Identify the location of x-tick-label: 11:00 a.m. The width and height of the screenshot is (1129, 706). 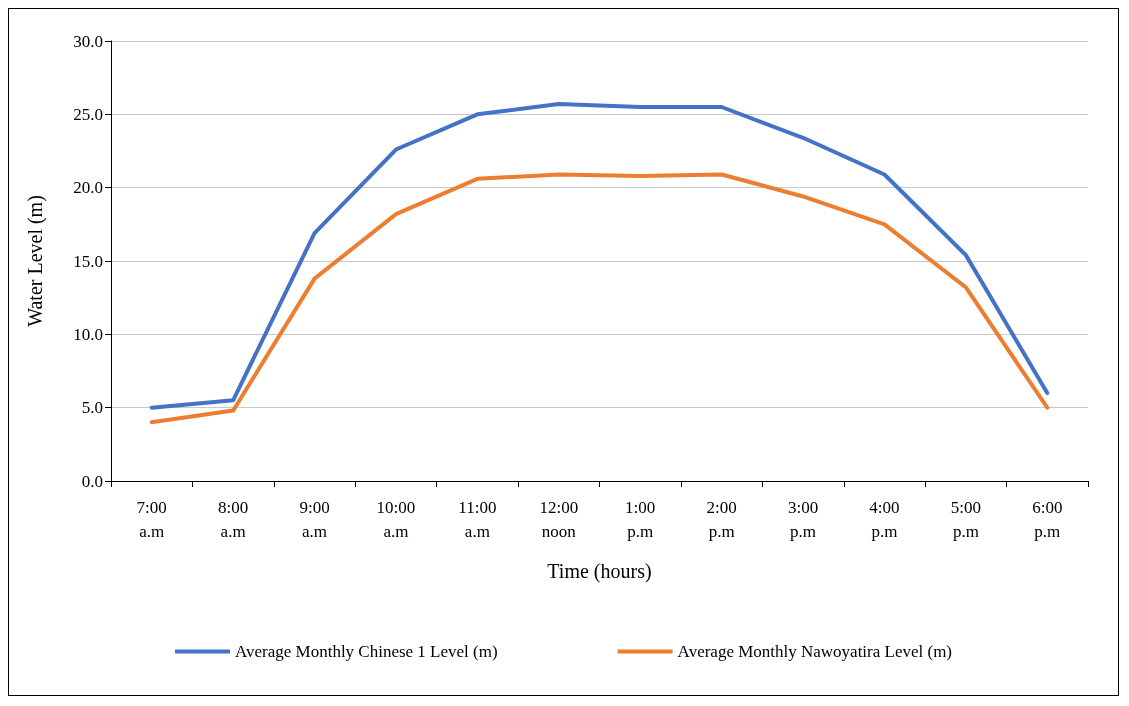
(477, 519).